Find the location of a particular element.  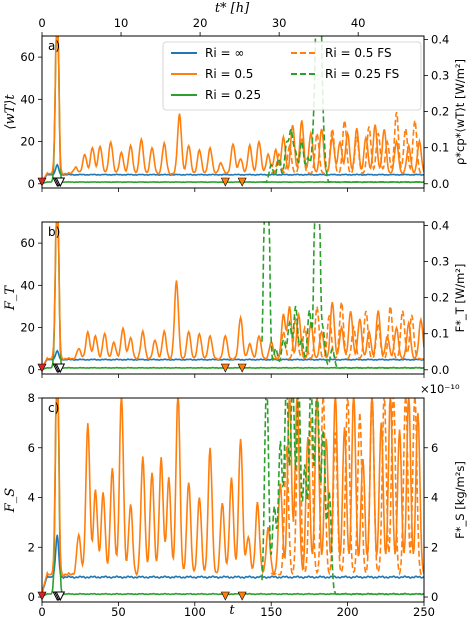

x-axis: 0 50 100 150 200 250 t is located at coordinates (236, 611).